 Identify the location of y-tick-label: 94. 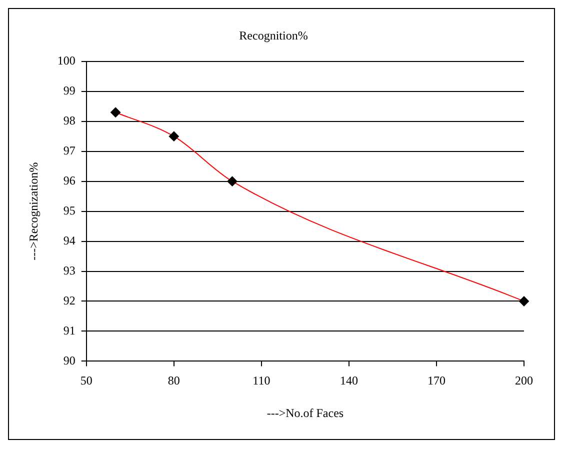
(69, 240).